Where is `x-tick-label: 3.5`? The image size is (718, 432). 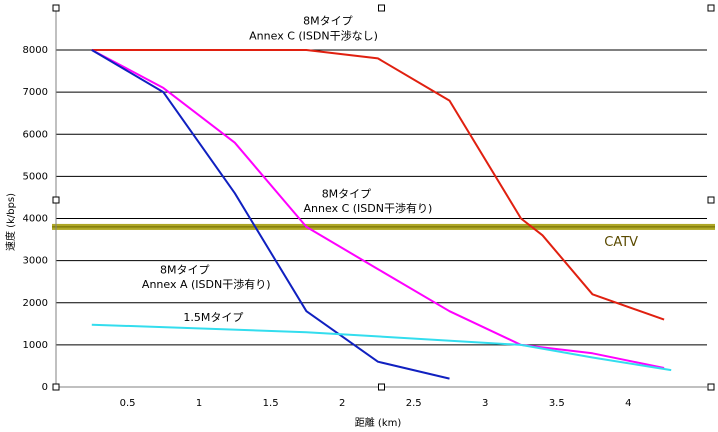
x-tick-label: 3.5 is located at coordinates (557, 403).